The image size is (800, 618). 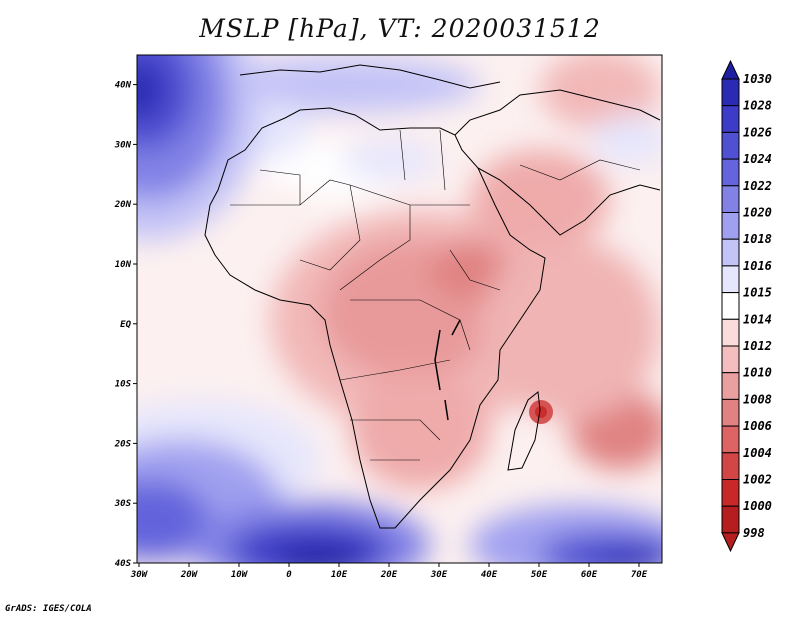 I want to click on y-tick-label: EQ, so click(x=125, y=325).